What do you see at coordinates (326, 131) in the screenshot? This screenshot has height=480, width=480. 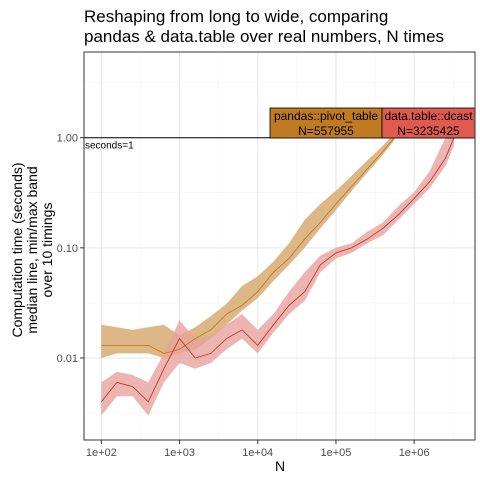 I see `series-0-label-n: N=557955` at bounding box center [326, 131].